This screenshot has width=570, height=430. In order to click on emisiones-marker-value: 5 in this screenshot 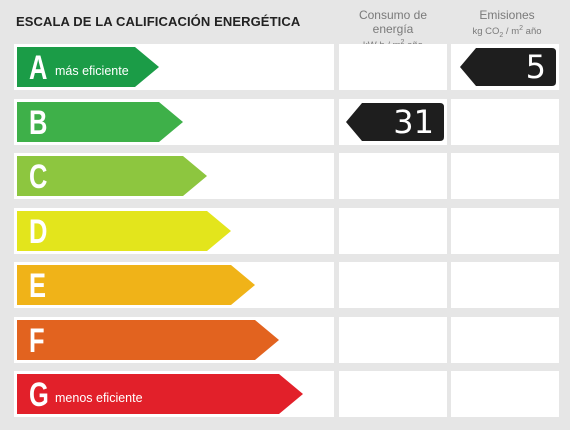, I will do `click(535, 67)`.